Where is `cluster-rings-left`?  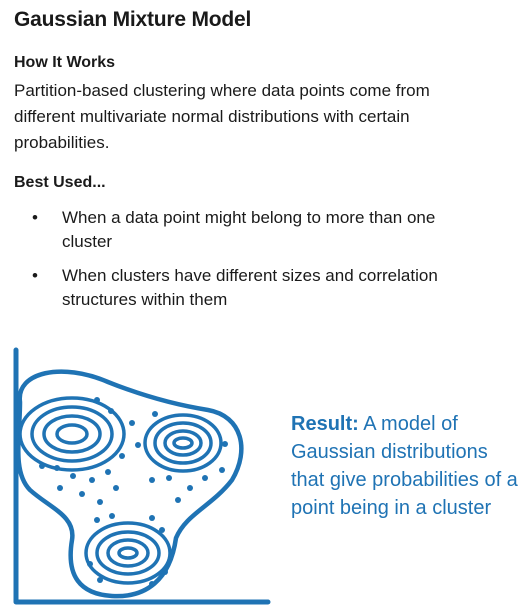 cluster-rings-left is located at coordinates (72, 434).